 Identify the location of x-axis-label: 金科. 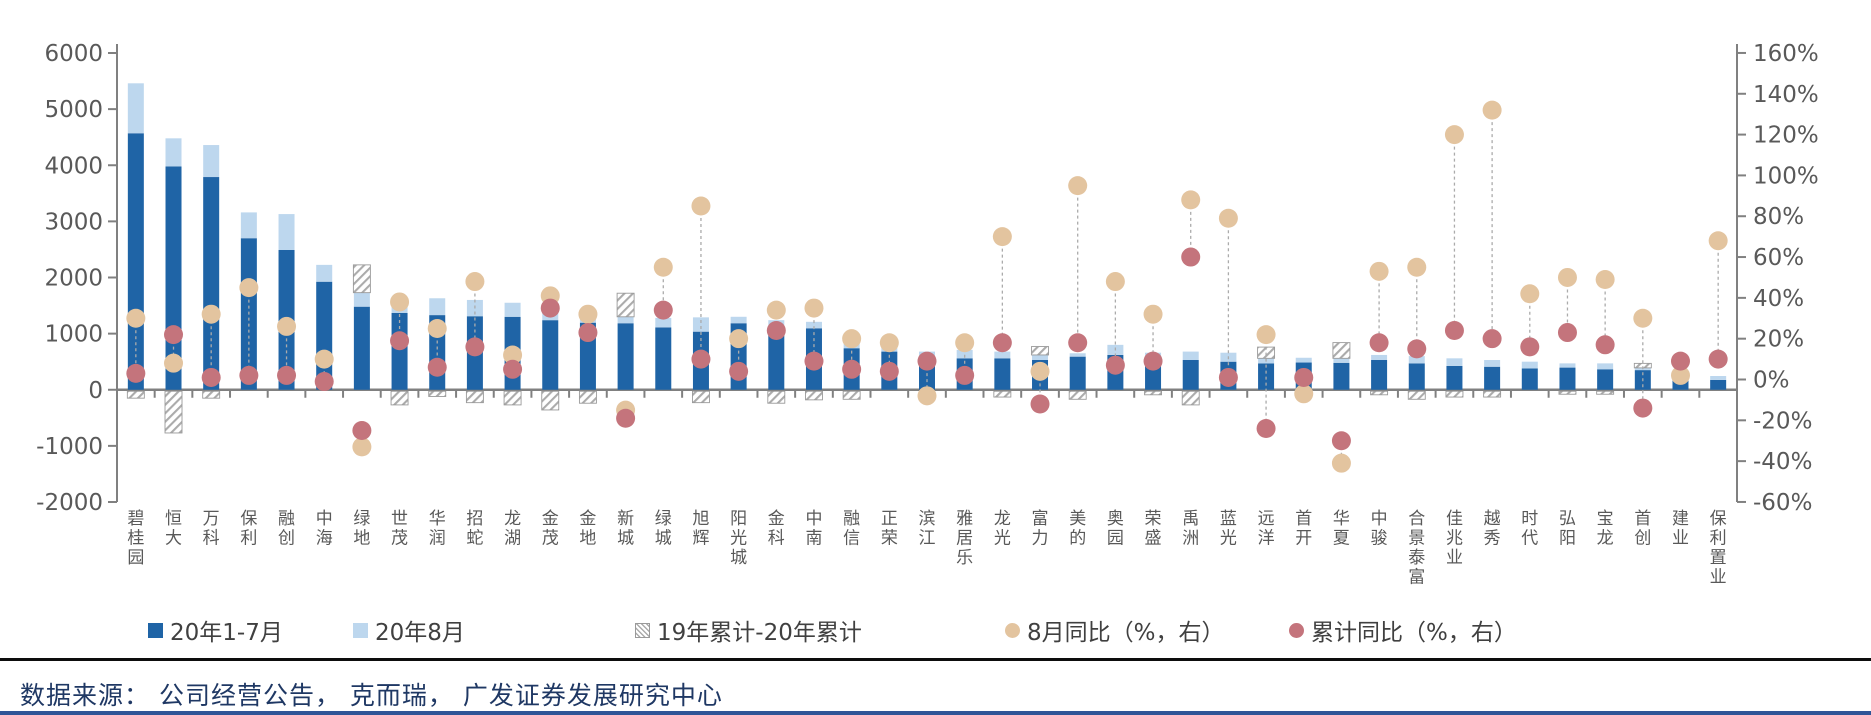
(776, 529).